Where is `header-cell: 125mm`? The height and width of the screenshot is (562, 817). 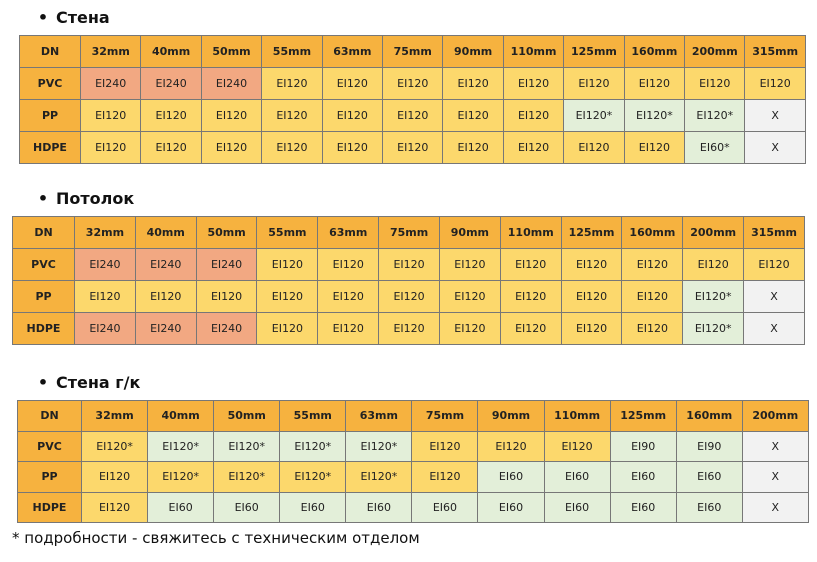 header-cell: 125mm is located at coordinates (643, 416).